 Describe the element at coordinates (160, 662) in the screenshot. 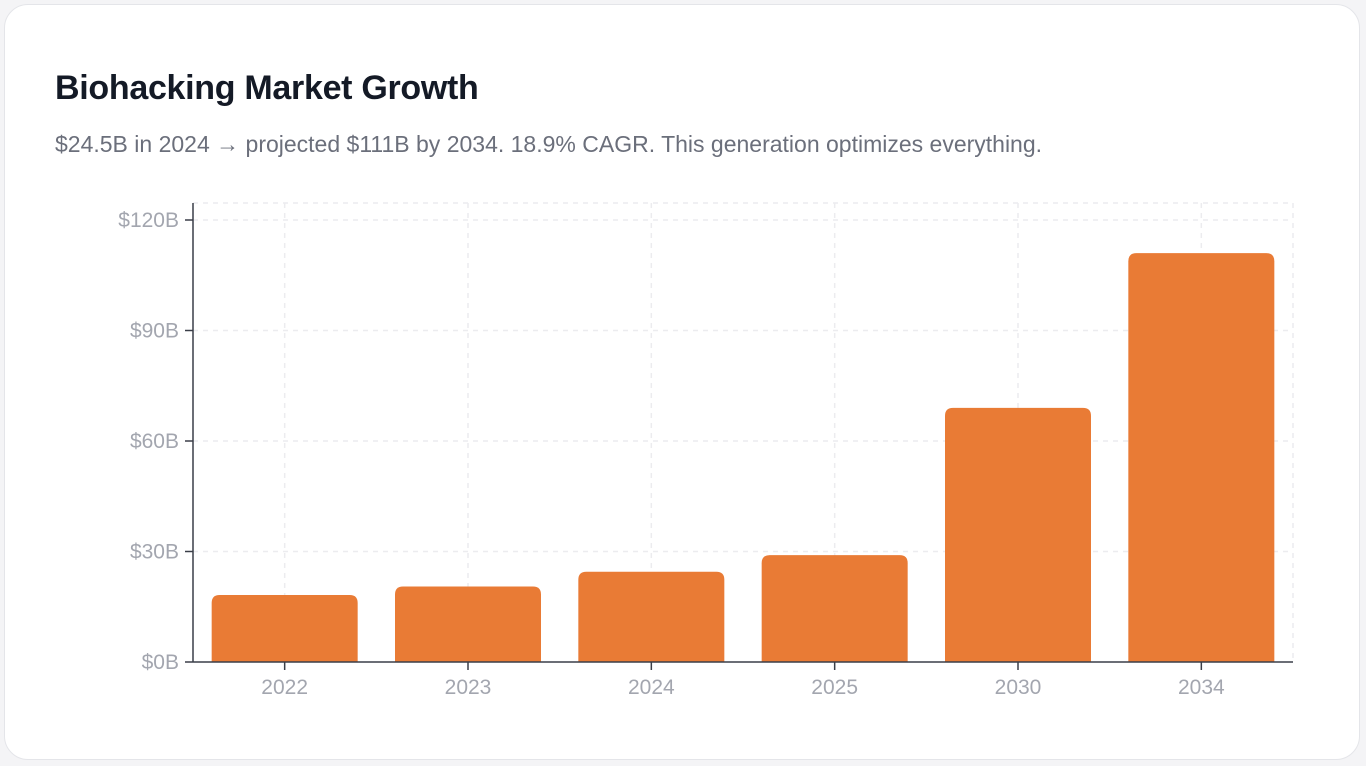

I see `y-tick-label: $0B` at that location.